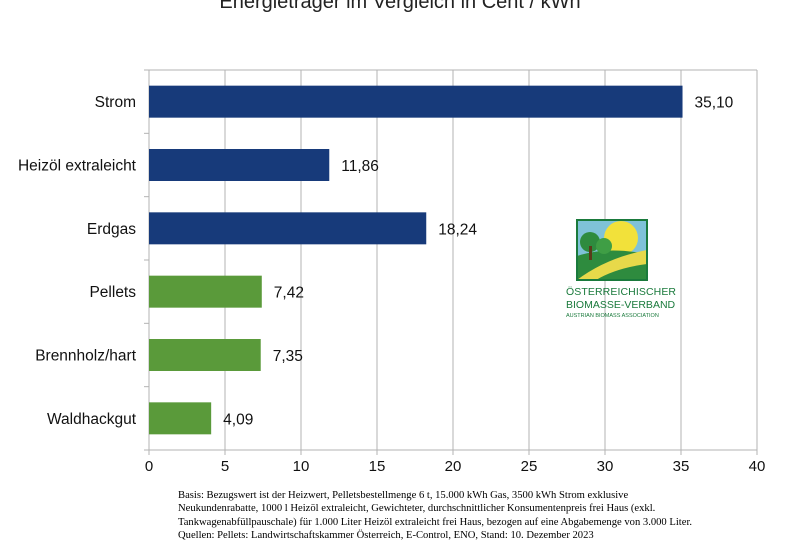 The height and width of the screenshot is (543, 800). I want to click on x-tick-label: 0, so click(149, 466).